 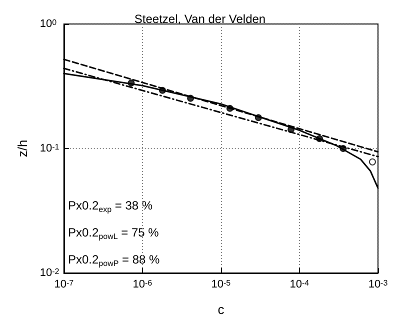 I want to click on chart-title: Steetzel, Van der Velden, so click(x=200, y=19).